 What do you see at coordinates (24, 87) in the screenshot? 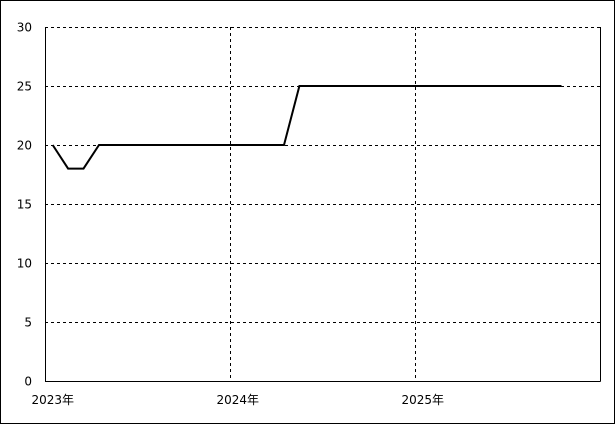
I see `y-tick-label: 25` at bounding box center [24, 87].